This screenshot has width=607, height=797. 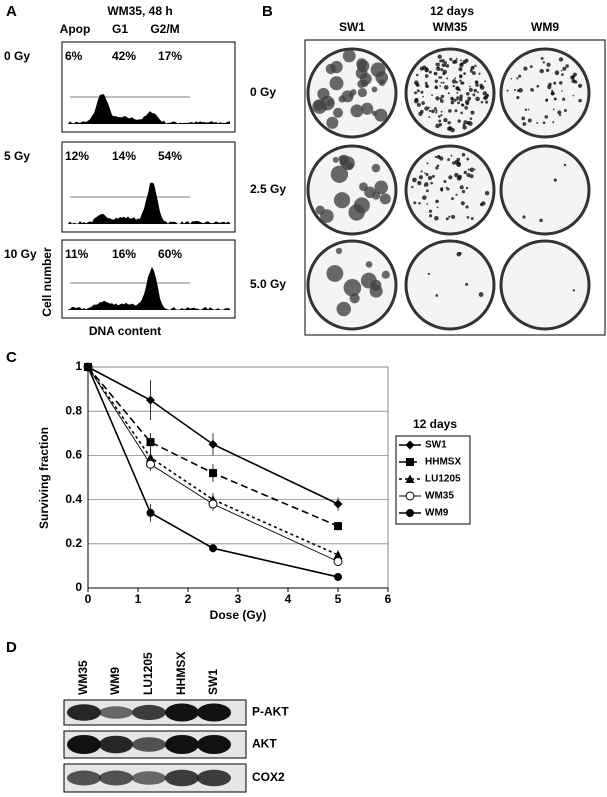 I want to click on percent: 42%, so click(x=124, y=56).